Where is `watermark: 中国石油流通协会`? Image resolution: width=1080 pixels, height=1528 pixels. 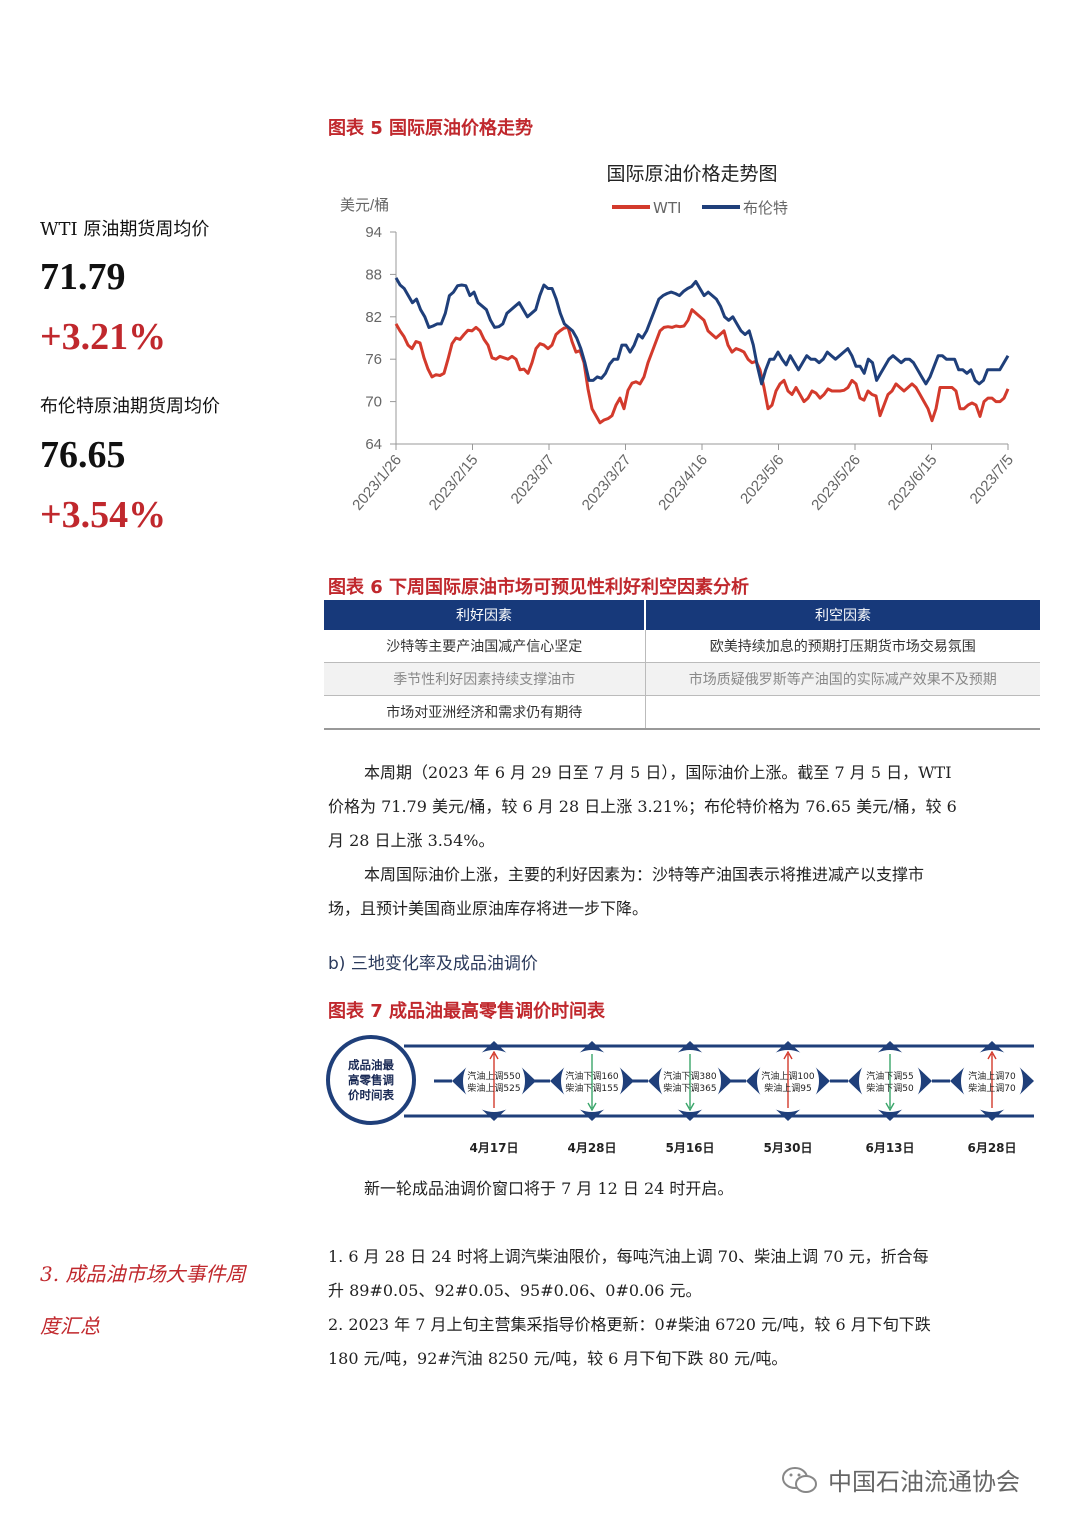
watermark: 中国石油流通协会 is located at coordinates (900, 1479).